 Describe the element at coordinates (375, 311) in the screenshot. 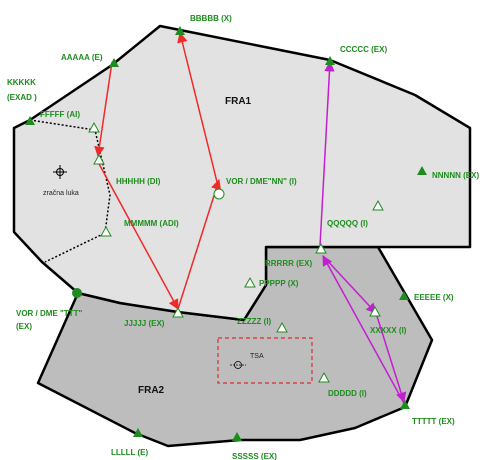

I see `point-xxxxx-marker` at that location.